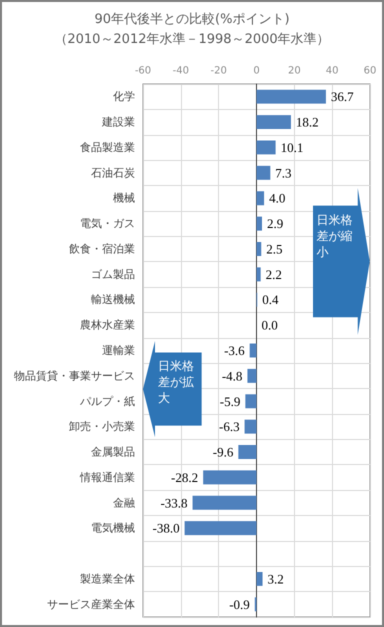 The image size is (384, 627). What do you see at coordinates (342, 96) in the screenshot?
I see `data-label: 36.7` at bounding box center [342, 96].